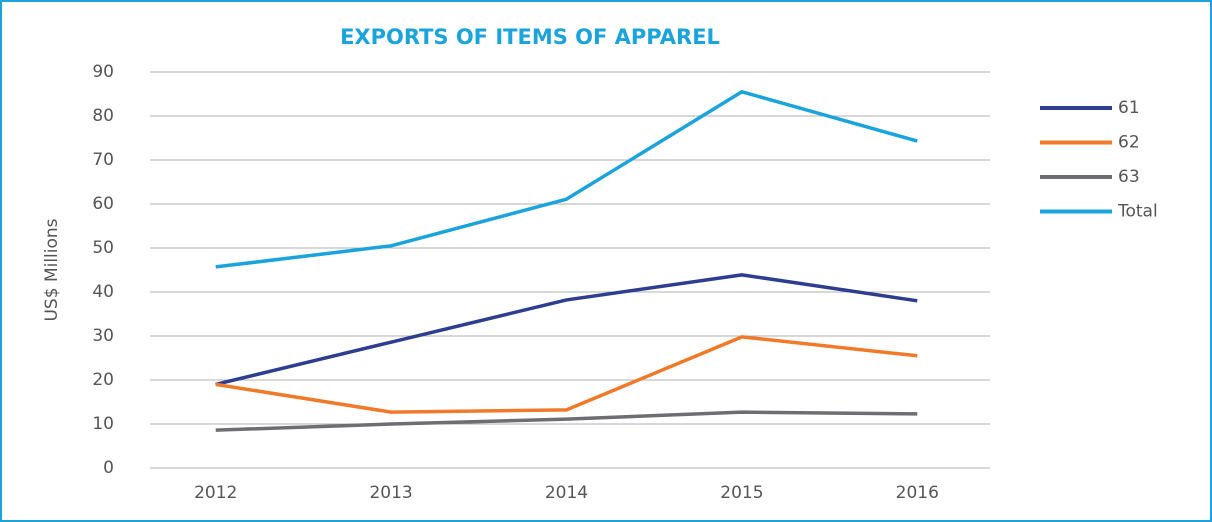 The image size is (1212, 522). I want to click on y-axis-label: US$ Millions, so click(52, 269).